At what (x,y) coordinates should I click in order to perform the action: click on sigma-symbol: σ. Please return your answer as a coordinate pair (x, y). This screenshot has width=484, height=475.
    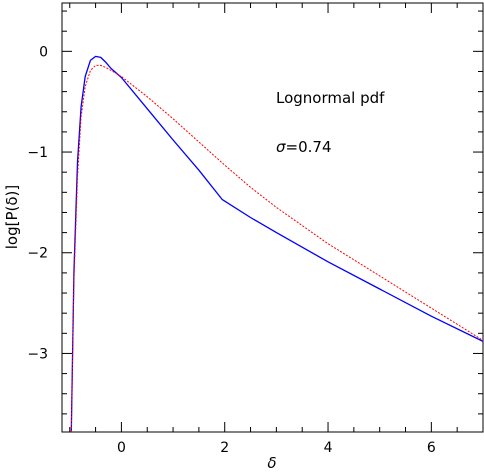
    Looking at the image, I should click on (281, 147).